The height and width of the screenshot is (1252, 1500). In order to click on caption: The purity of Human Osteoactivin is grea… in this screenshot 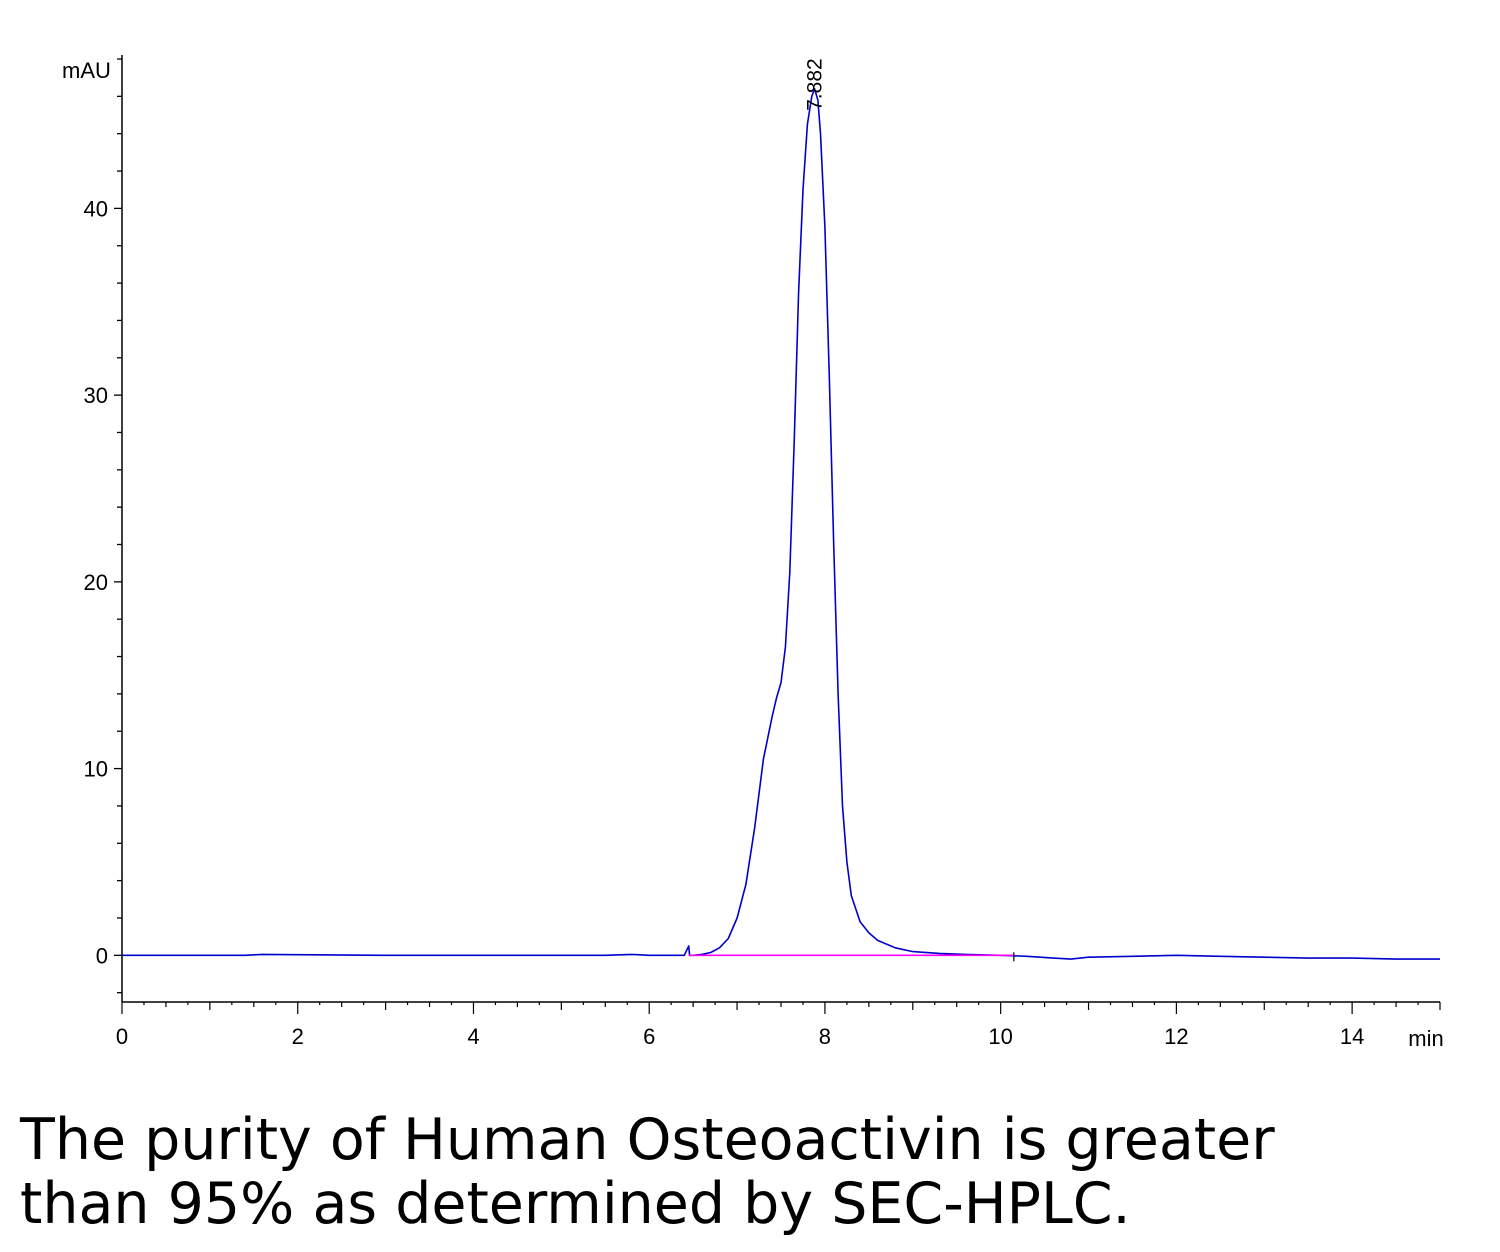, I will do `click(750, 1172)`.